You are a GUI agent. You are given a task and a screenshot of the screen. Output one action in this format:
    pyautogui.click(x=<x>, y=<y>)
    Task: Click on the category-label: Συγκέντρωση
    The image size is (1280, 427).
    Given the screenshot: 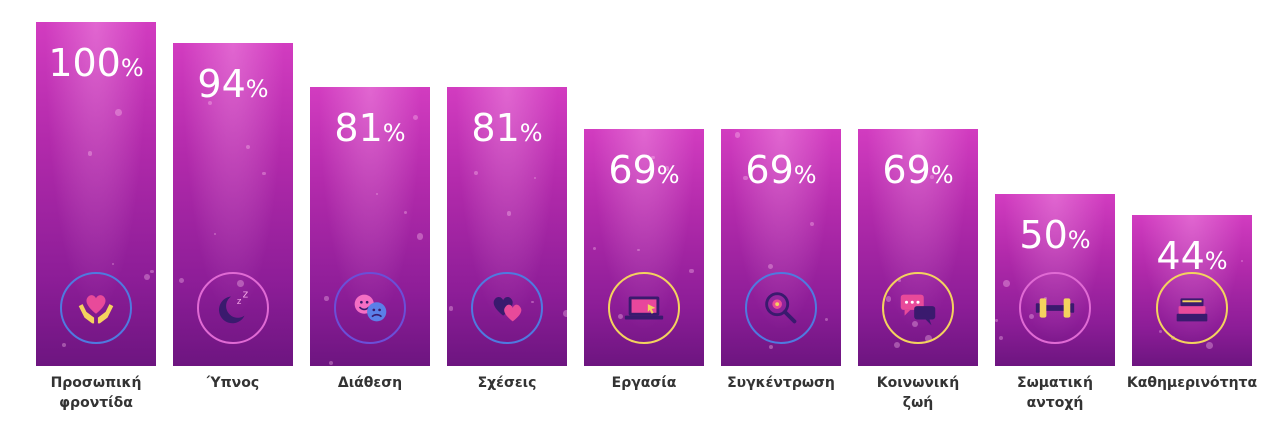 What is the action you would take?
    pyautogui.click(x=781, y=383)
    